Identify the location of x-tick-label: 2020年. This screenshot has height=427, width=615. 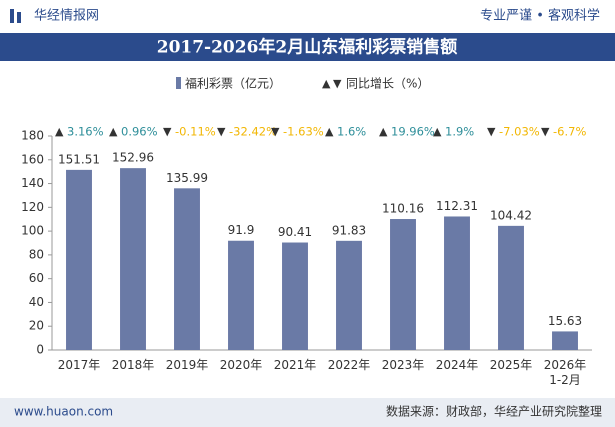
(241, 365).